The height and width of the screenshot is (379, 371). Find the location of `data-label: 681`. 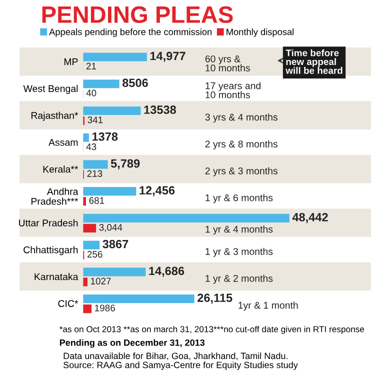

data-label: 681 is located at coordinates (96, 200).